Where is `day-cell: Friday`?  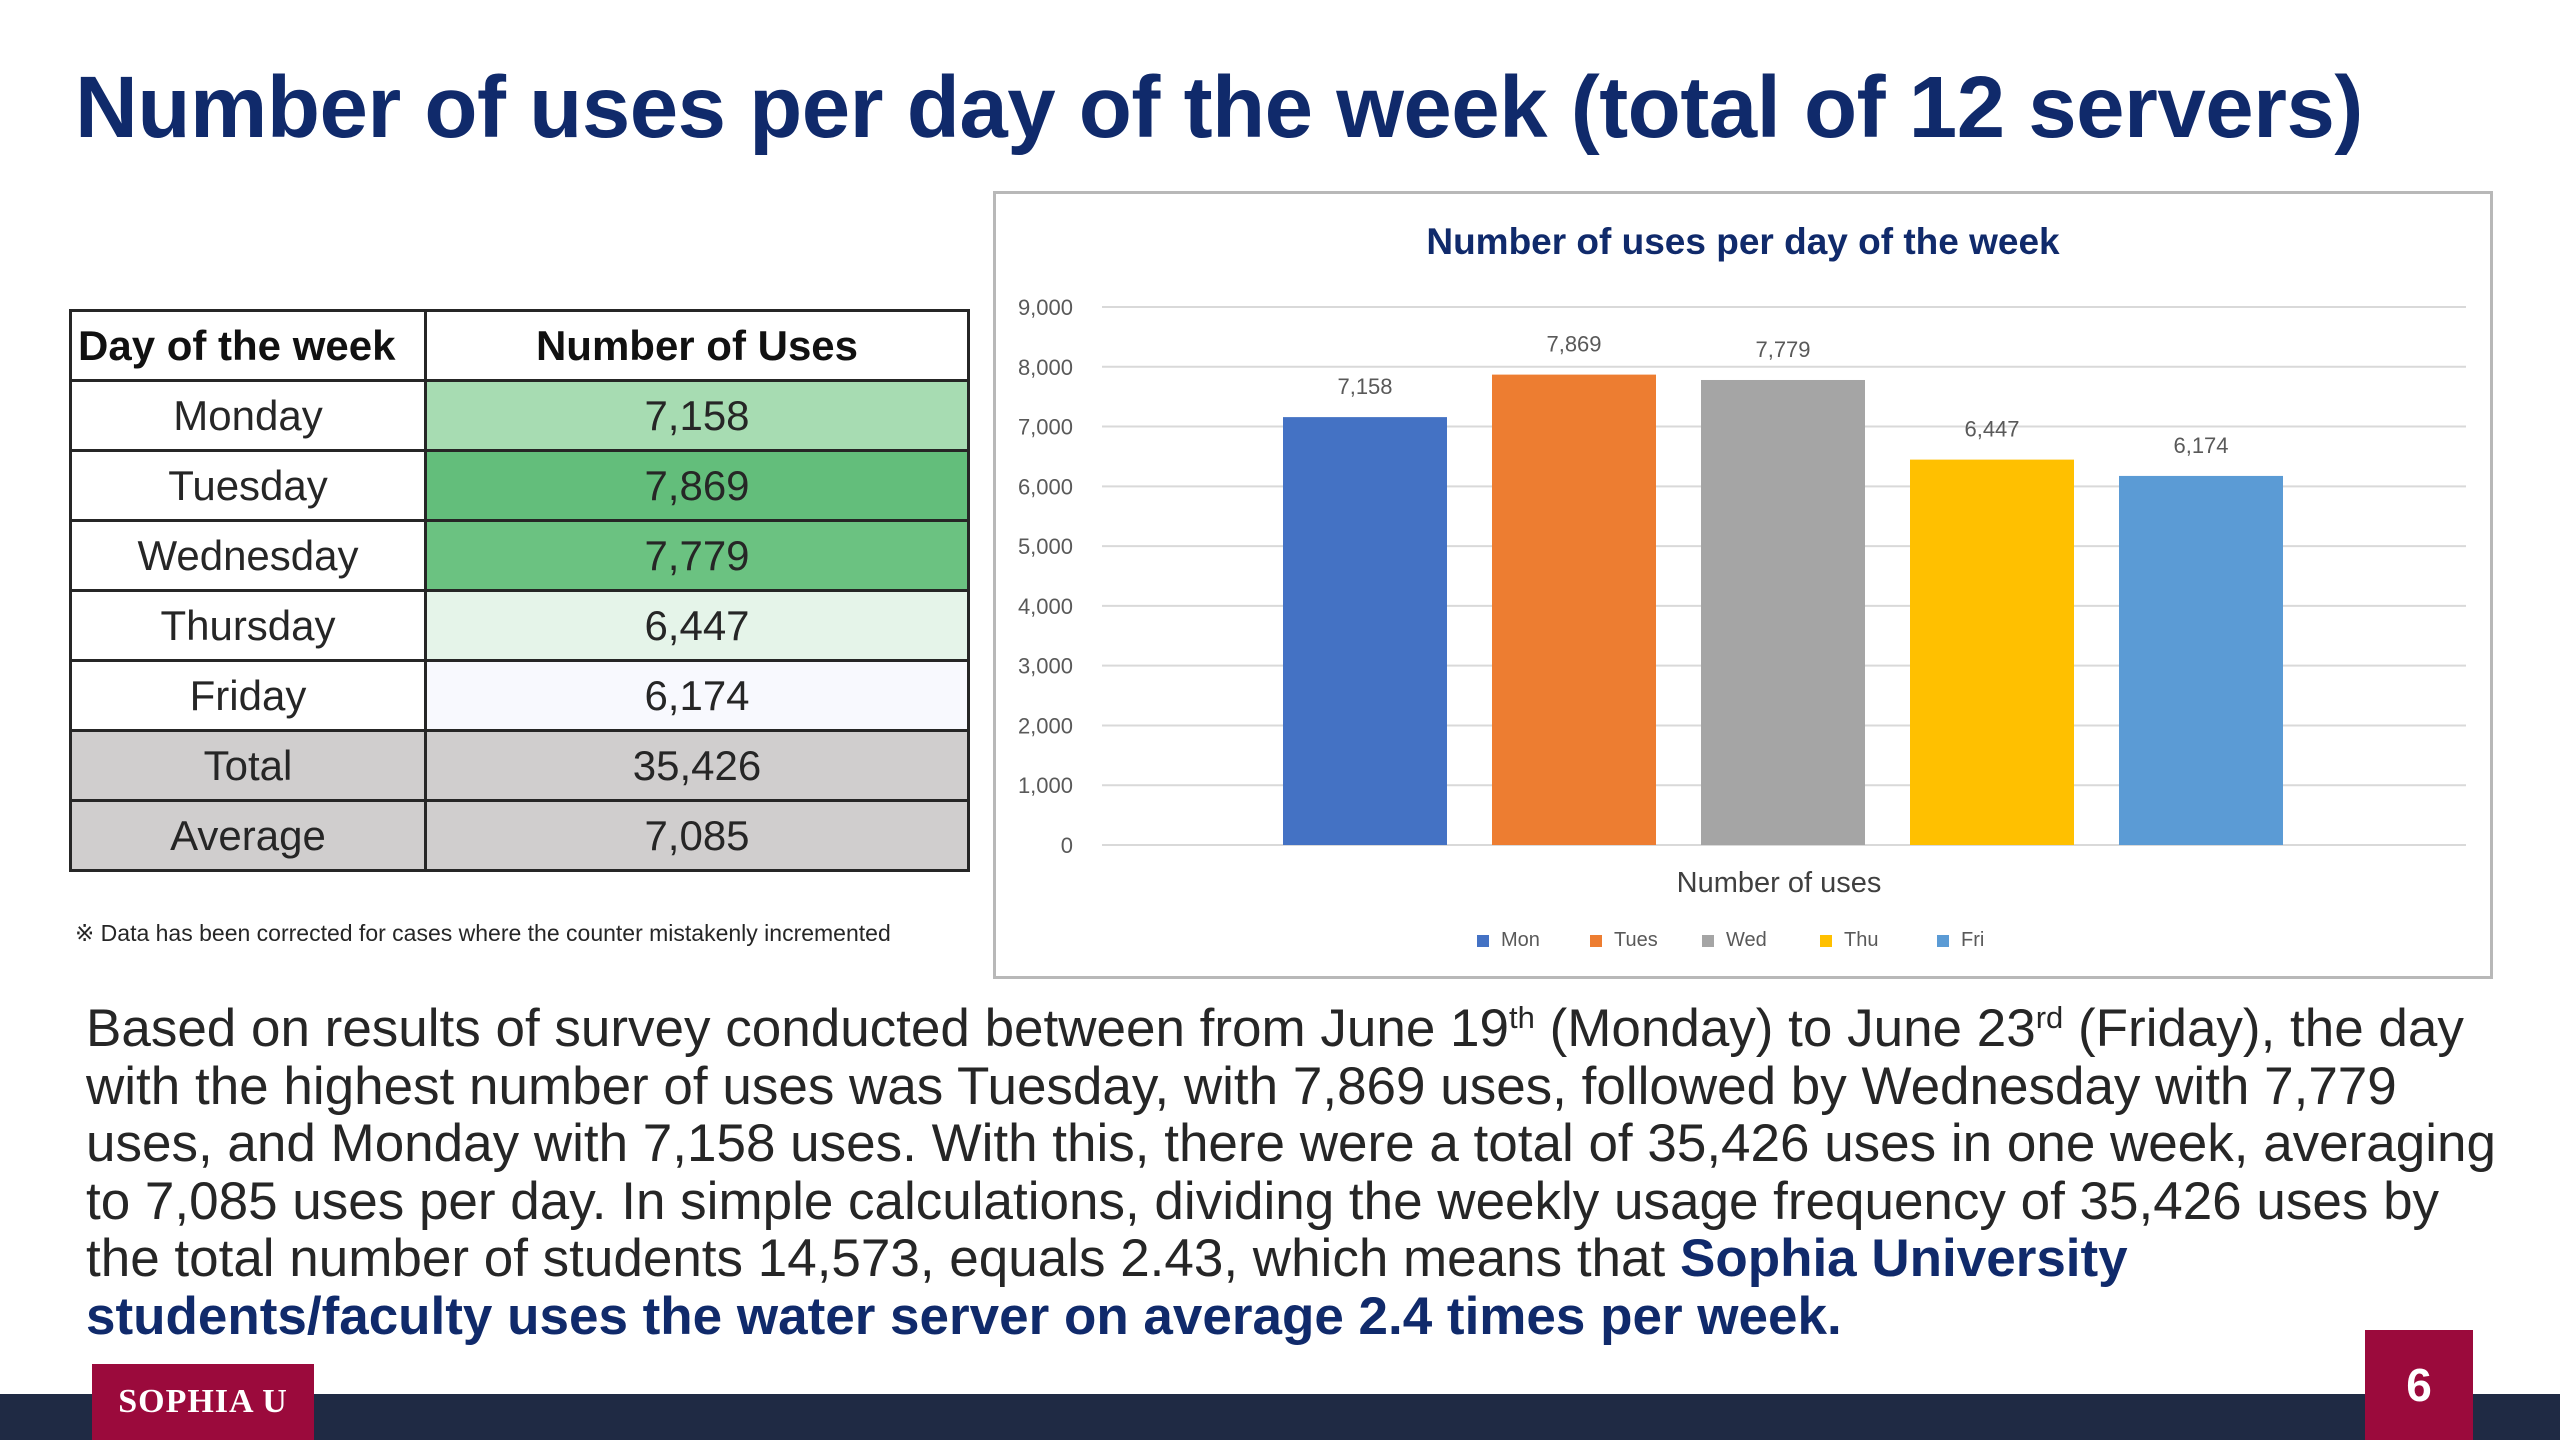
day-cell: Friday is located at coordinates (248, 695).